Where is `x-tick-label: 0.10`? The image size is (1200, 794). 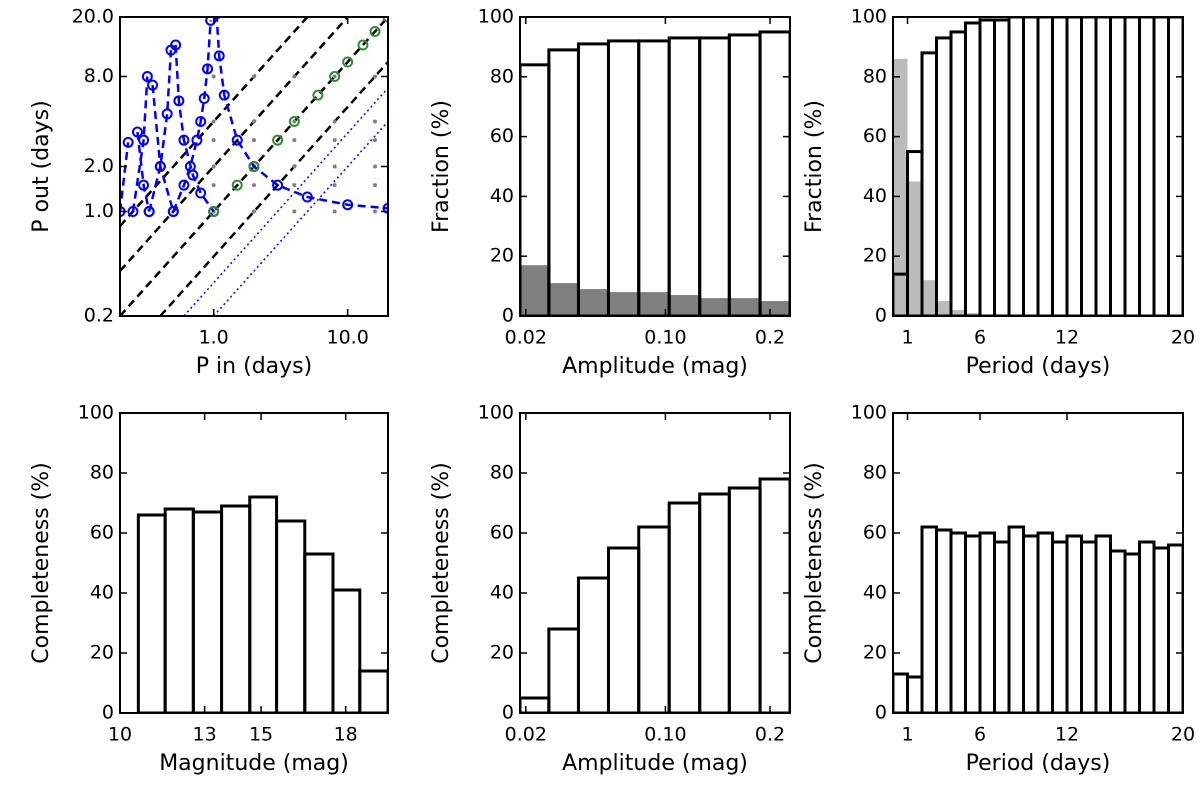
x-tick-label: 0.10 is located at coordinates (665, 338).